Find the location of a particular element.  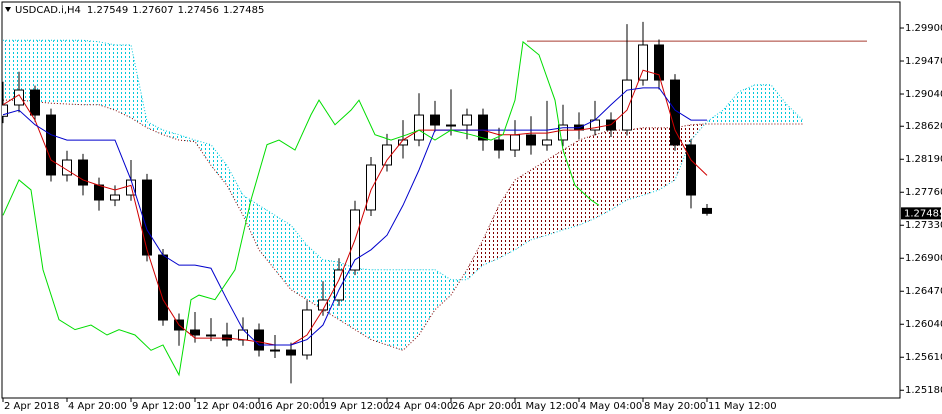

last-price-box is located at coordinates (921, 213).